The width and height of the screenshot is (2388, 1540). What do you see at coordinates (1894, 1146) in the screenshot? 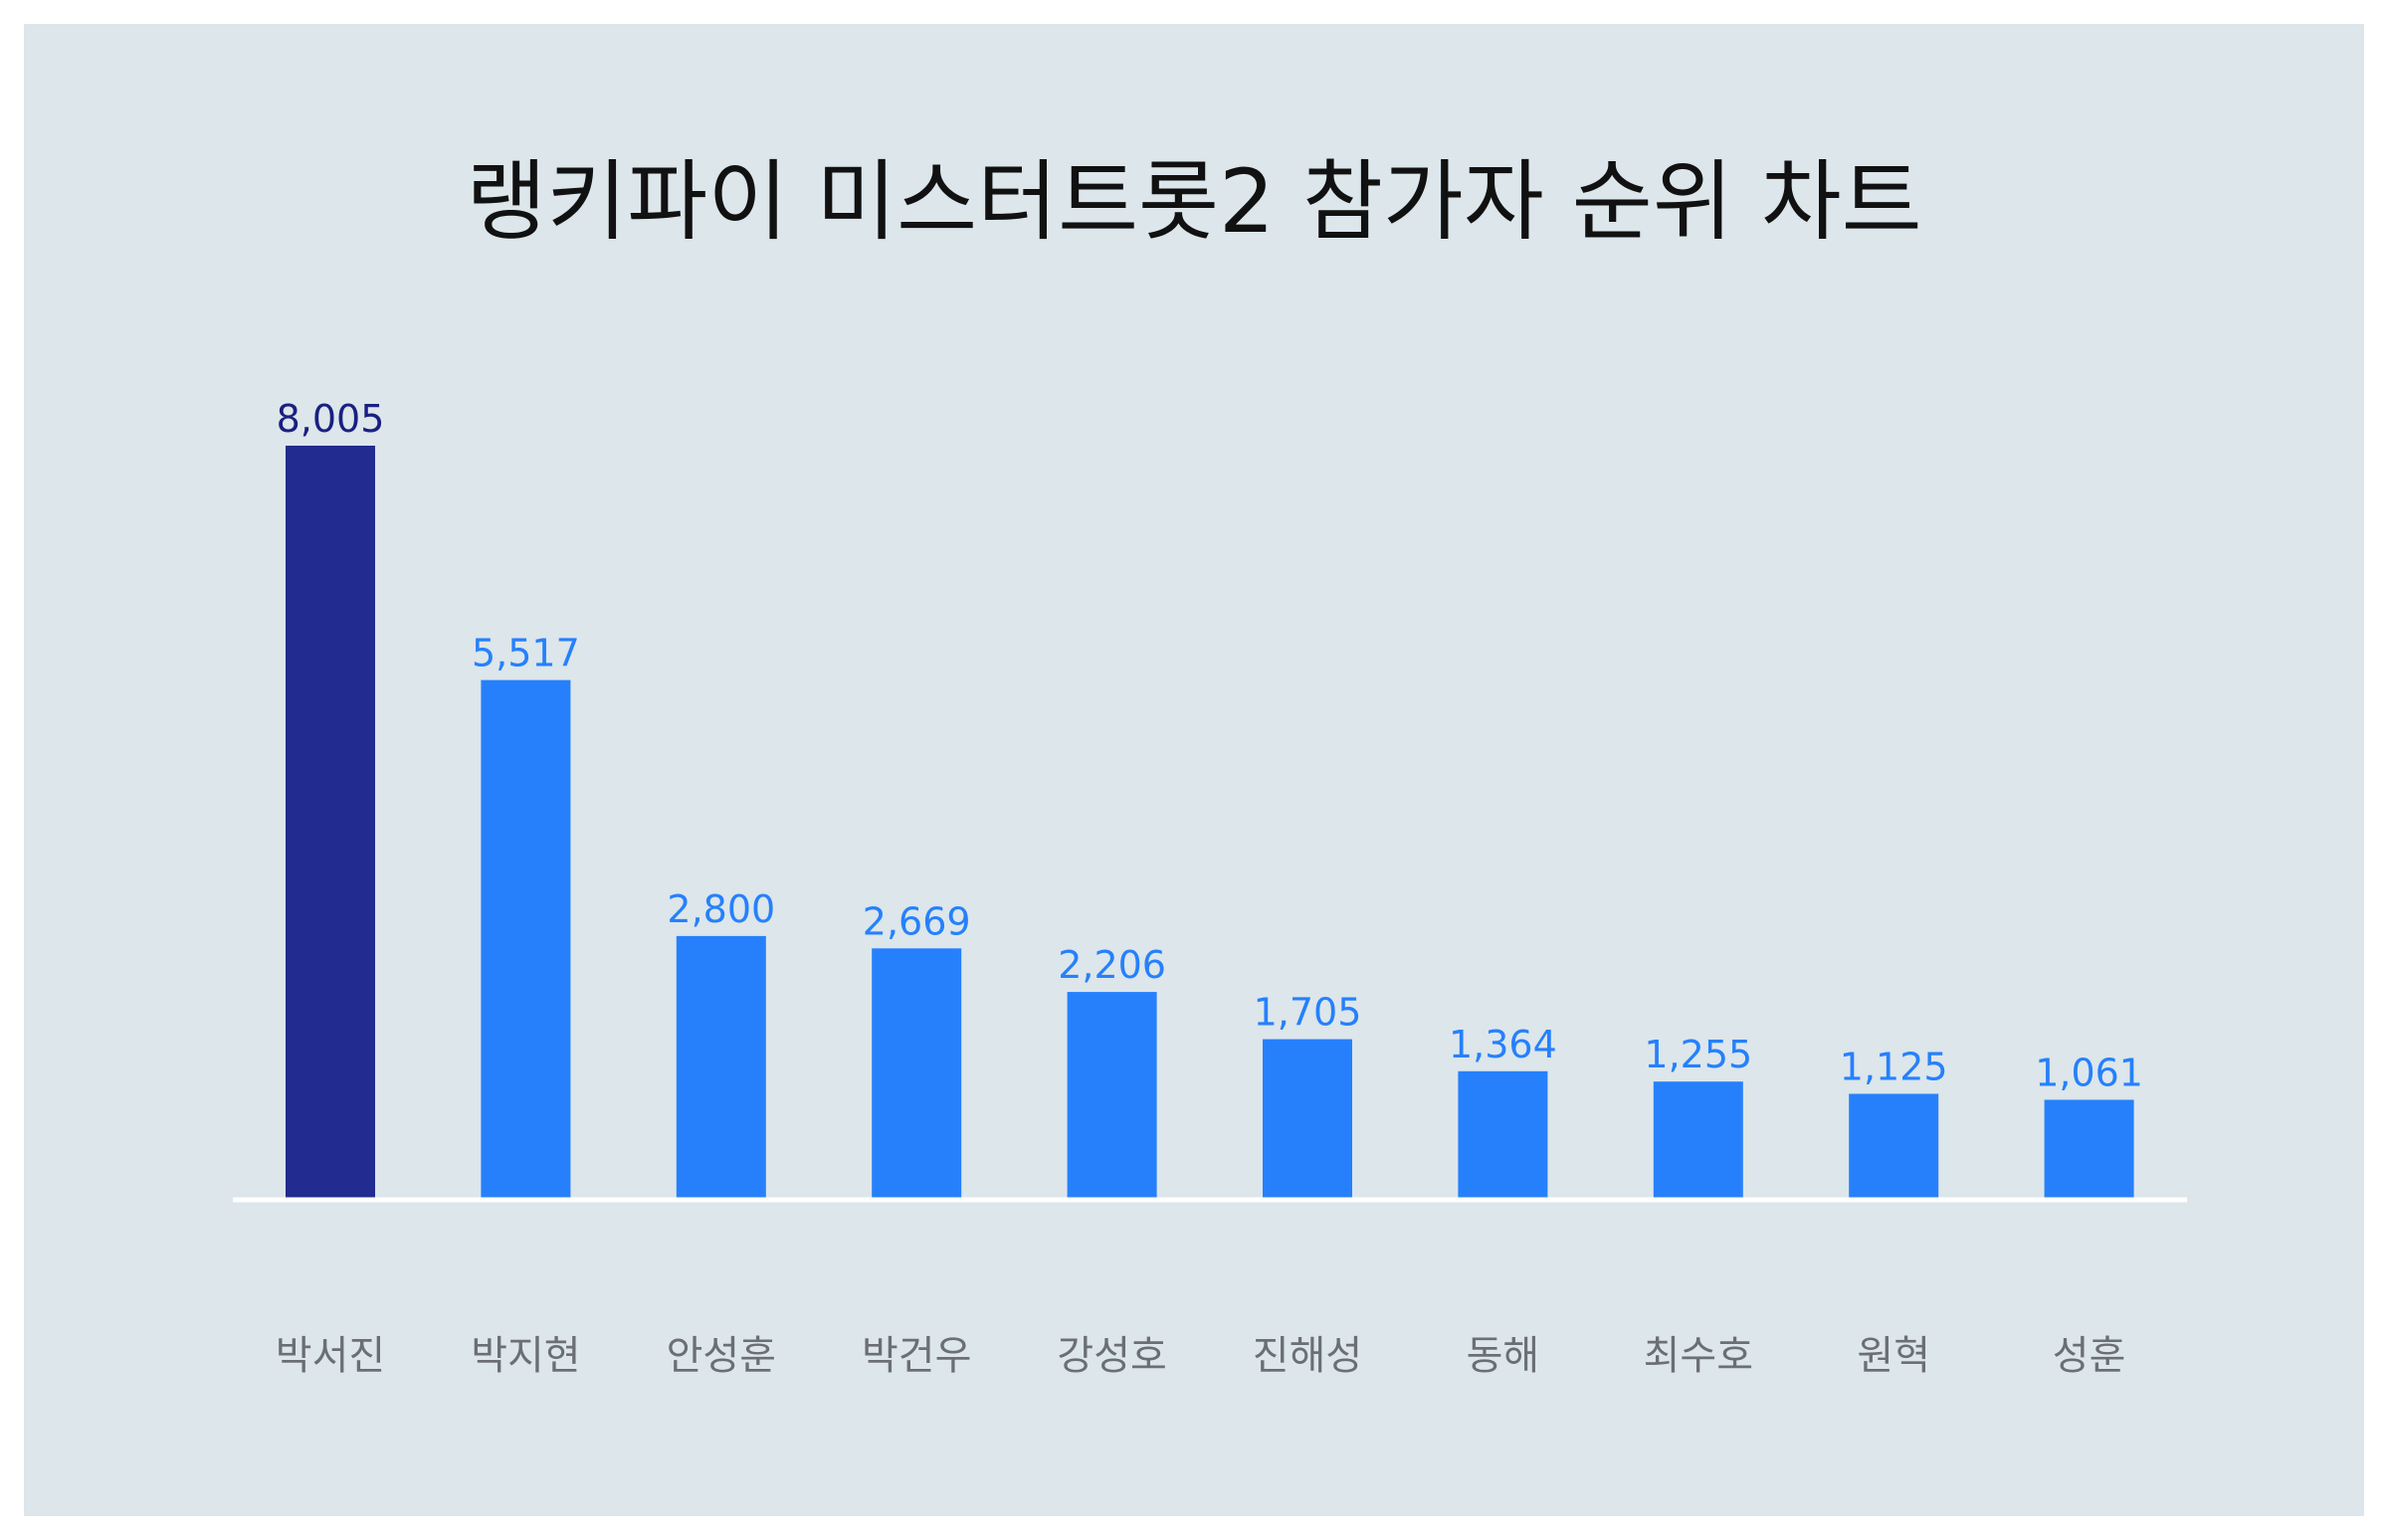
I see `bar-원혁` at bounding box center [1894, 1146].